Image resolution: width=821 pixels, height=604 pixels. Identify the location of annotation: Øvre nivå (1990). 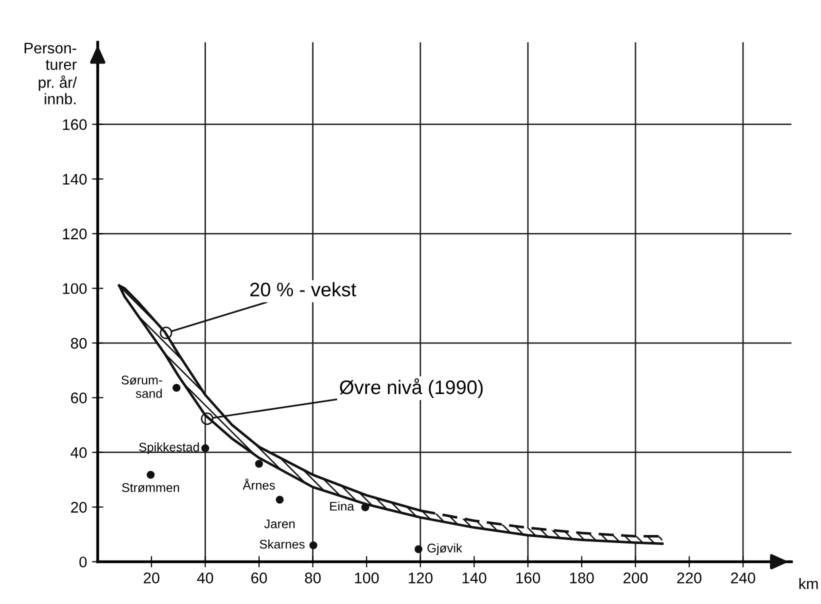
(411, 388).